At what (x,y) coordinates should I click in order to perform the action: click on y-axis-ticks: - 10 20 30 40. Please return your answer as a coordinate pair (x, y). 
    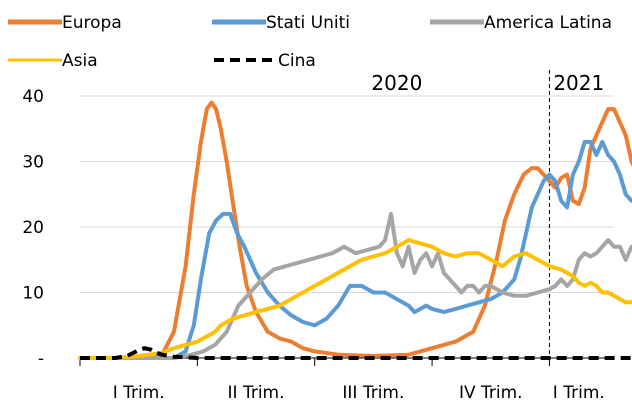
    Looking at the image, I should click on (33, 228).